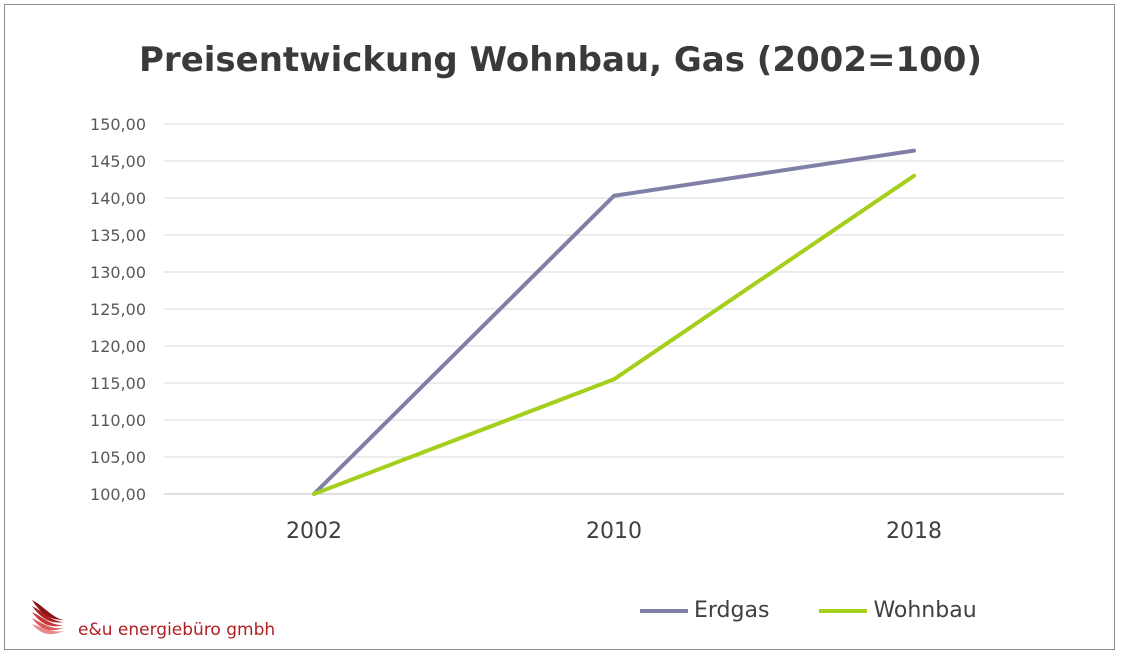 The height and width of the screenshot is (656, 1121). I want to click on legend-swatch-wohnbau, so click(843, 610).